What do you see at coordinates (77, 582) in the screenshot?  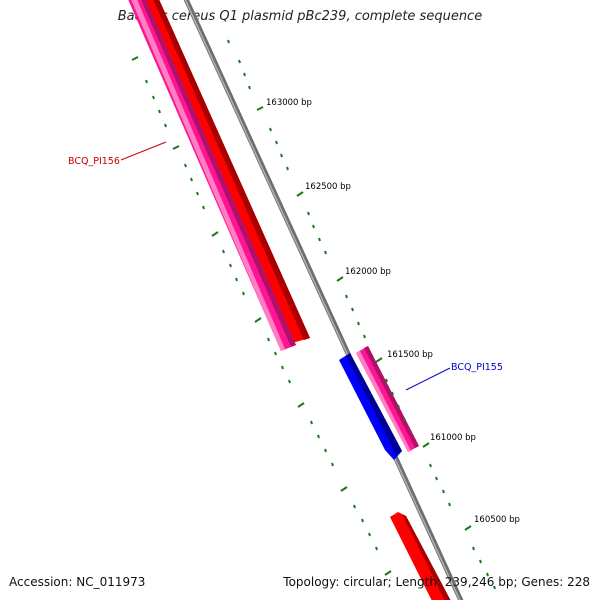 I see `accession-label: Accession: NC_011973` at bounding box center [77, 582].